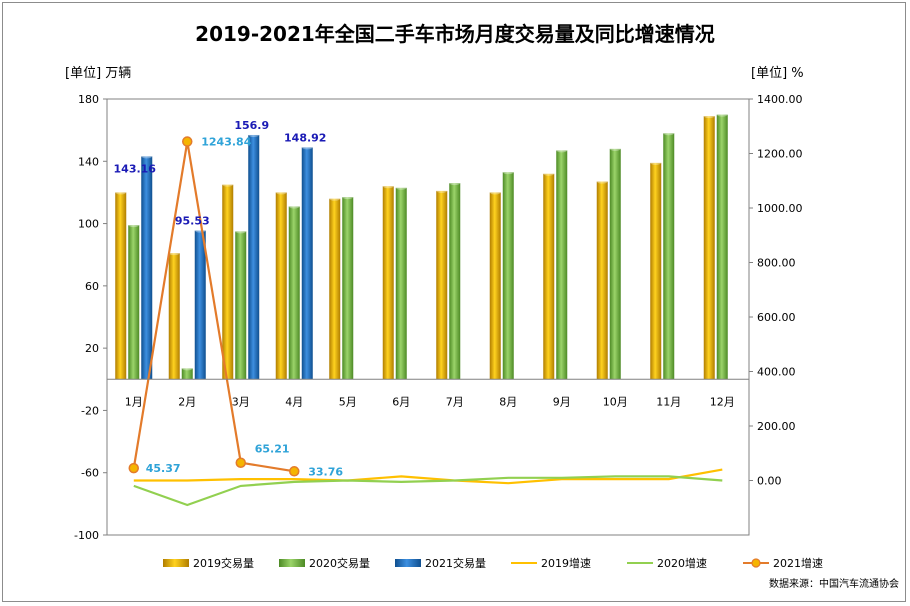 The width and height of the screenshot is (910, 606). Describe the element at coordinates (174, 316) in the screenshot. I see `bar-2019交易量-2月` at that location.